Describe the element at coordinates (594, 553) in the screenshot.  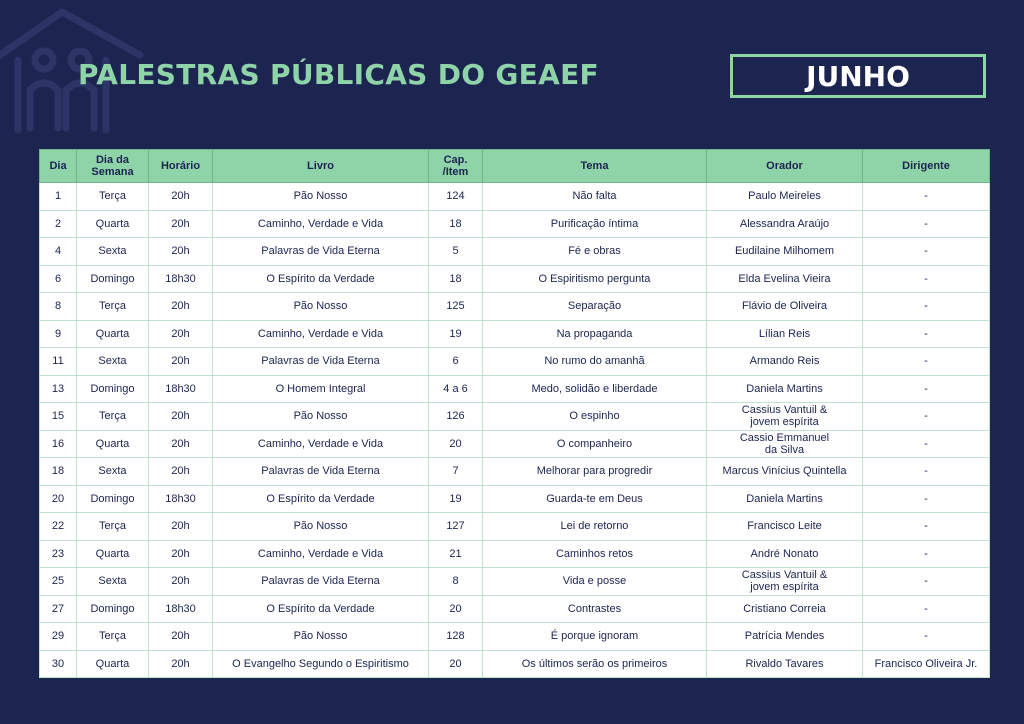
I see `cell-tema: Caminhos retos` at that location.